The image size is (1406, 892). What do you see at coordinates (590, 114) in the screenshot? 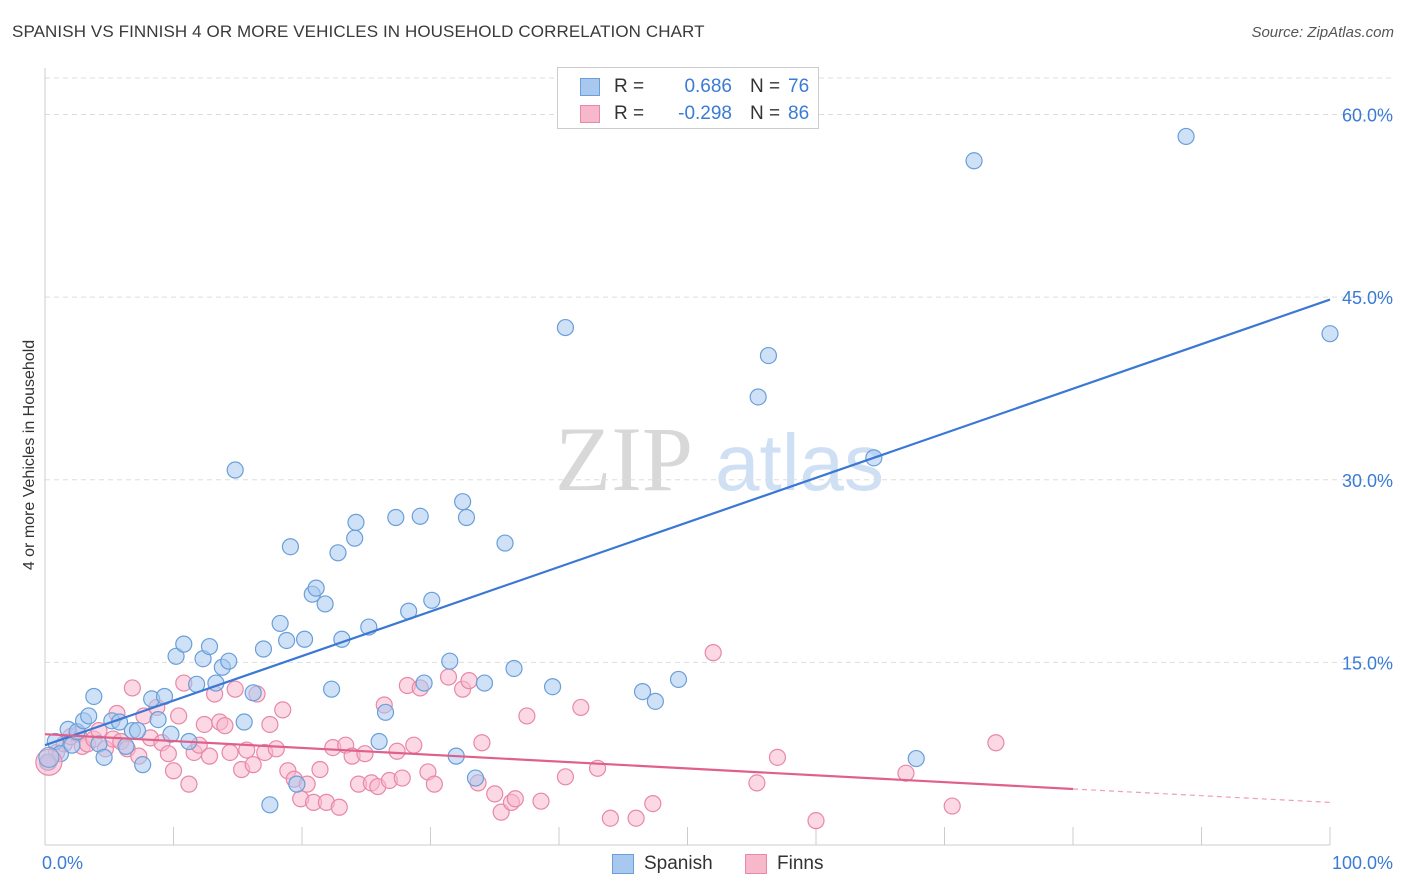
I see `legend-swatch-finns` at bounding box center [590, 114].